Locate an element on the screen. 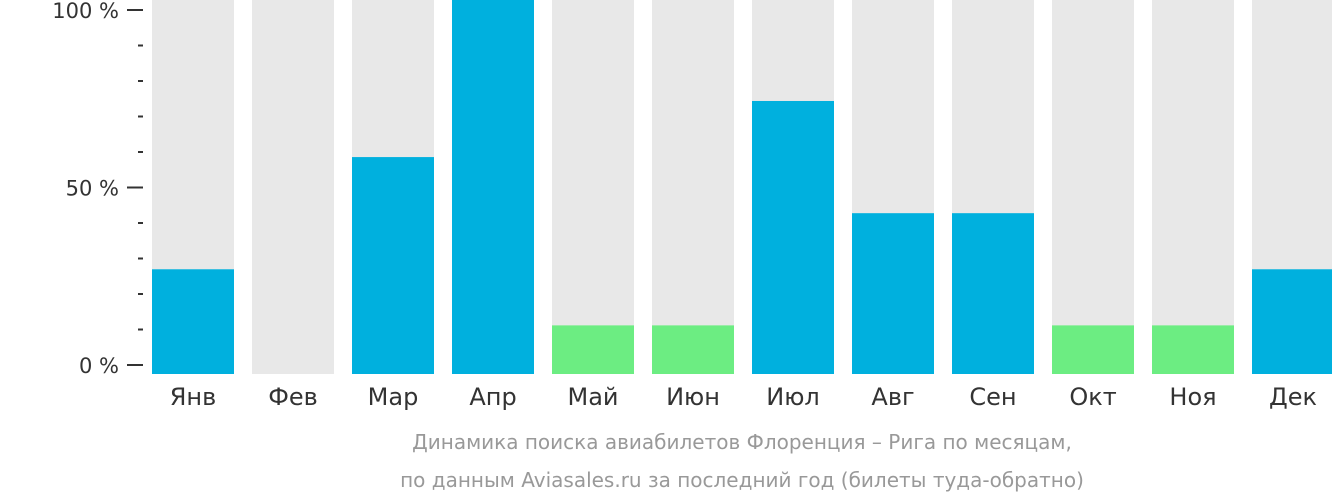  month-label: Ноя is located at coordinates (1192, 397).